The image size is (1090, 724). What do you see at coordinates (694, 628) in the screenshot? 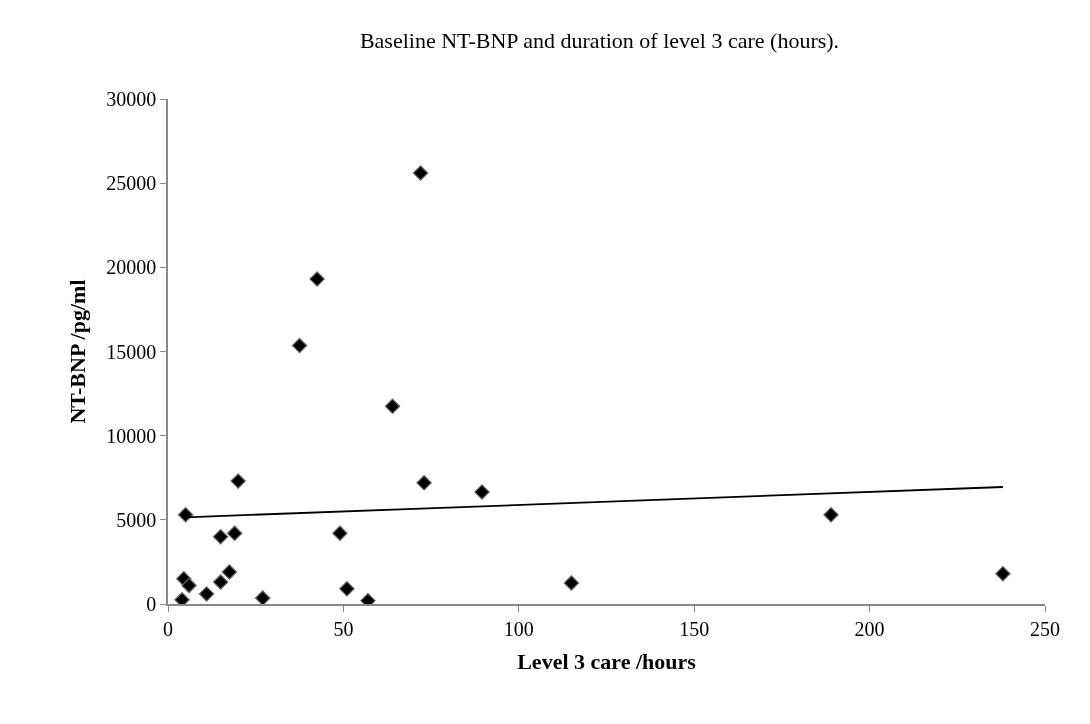
I see `x-tick-label: 150` at bounding box center [694, 628].